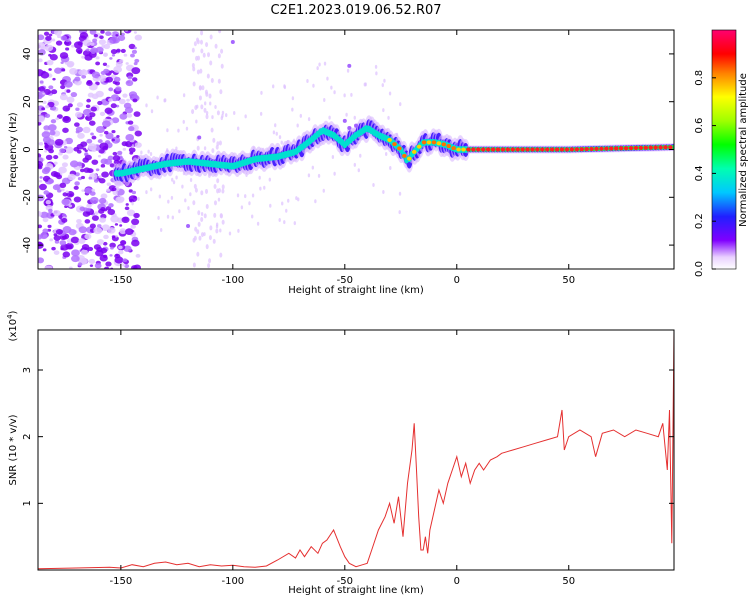  What do you see at coordinates (568, 280) in the screenshot?
I see `spectrogram-xtick-label: 50` at bounding box center [568, 280].